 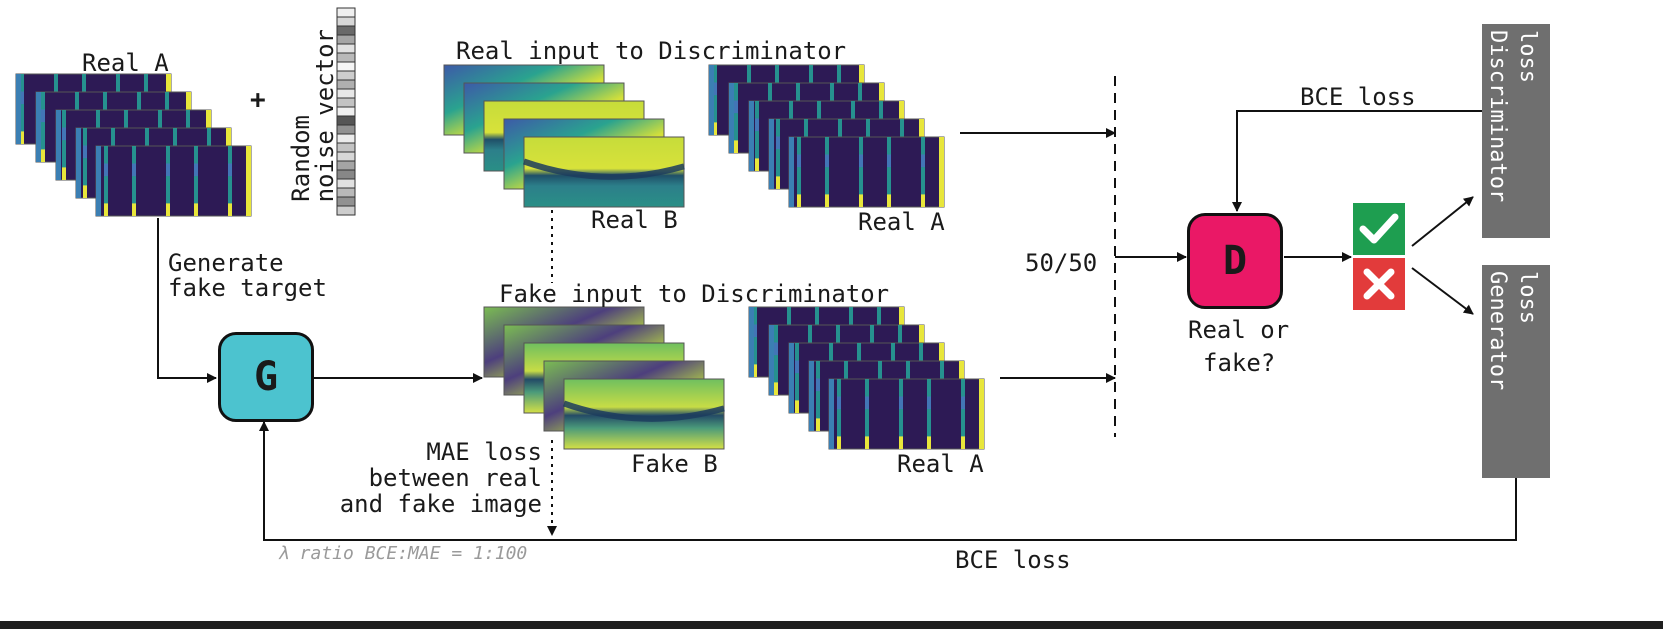 What do you see at coordinates (1358, 97) in the screenshot?
I see `bce-loss-top-label: BCE loss` at bounding box center [1358, 97].